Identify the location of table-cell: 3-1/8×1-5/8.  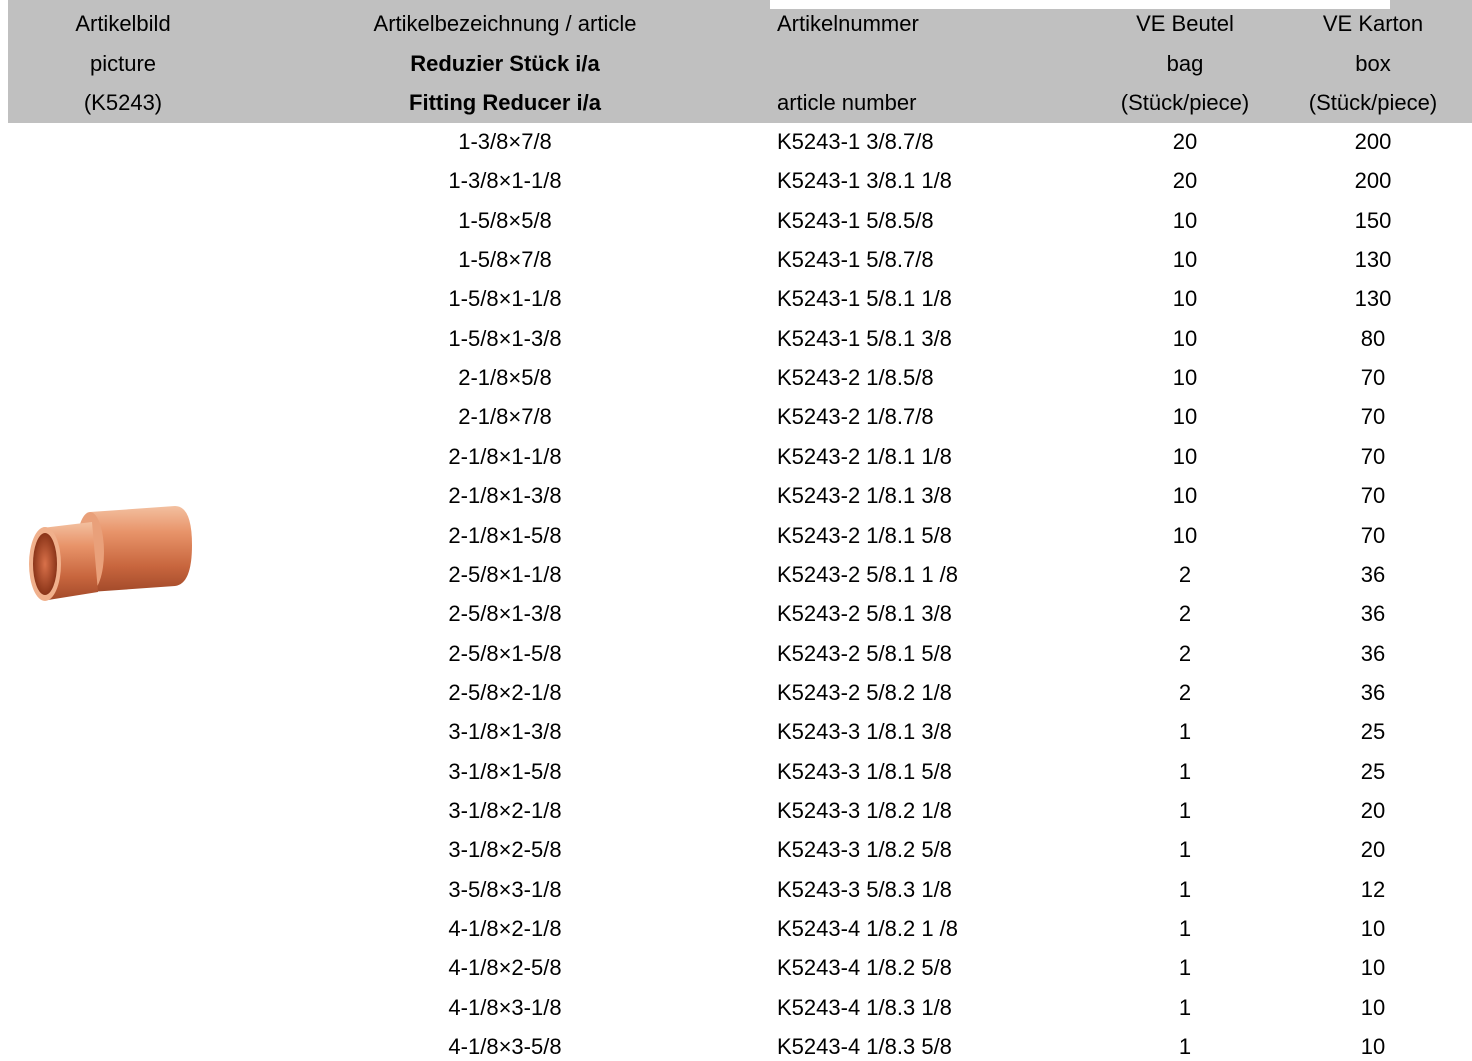
(505, 771).